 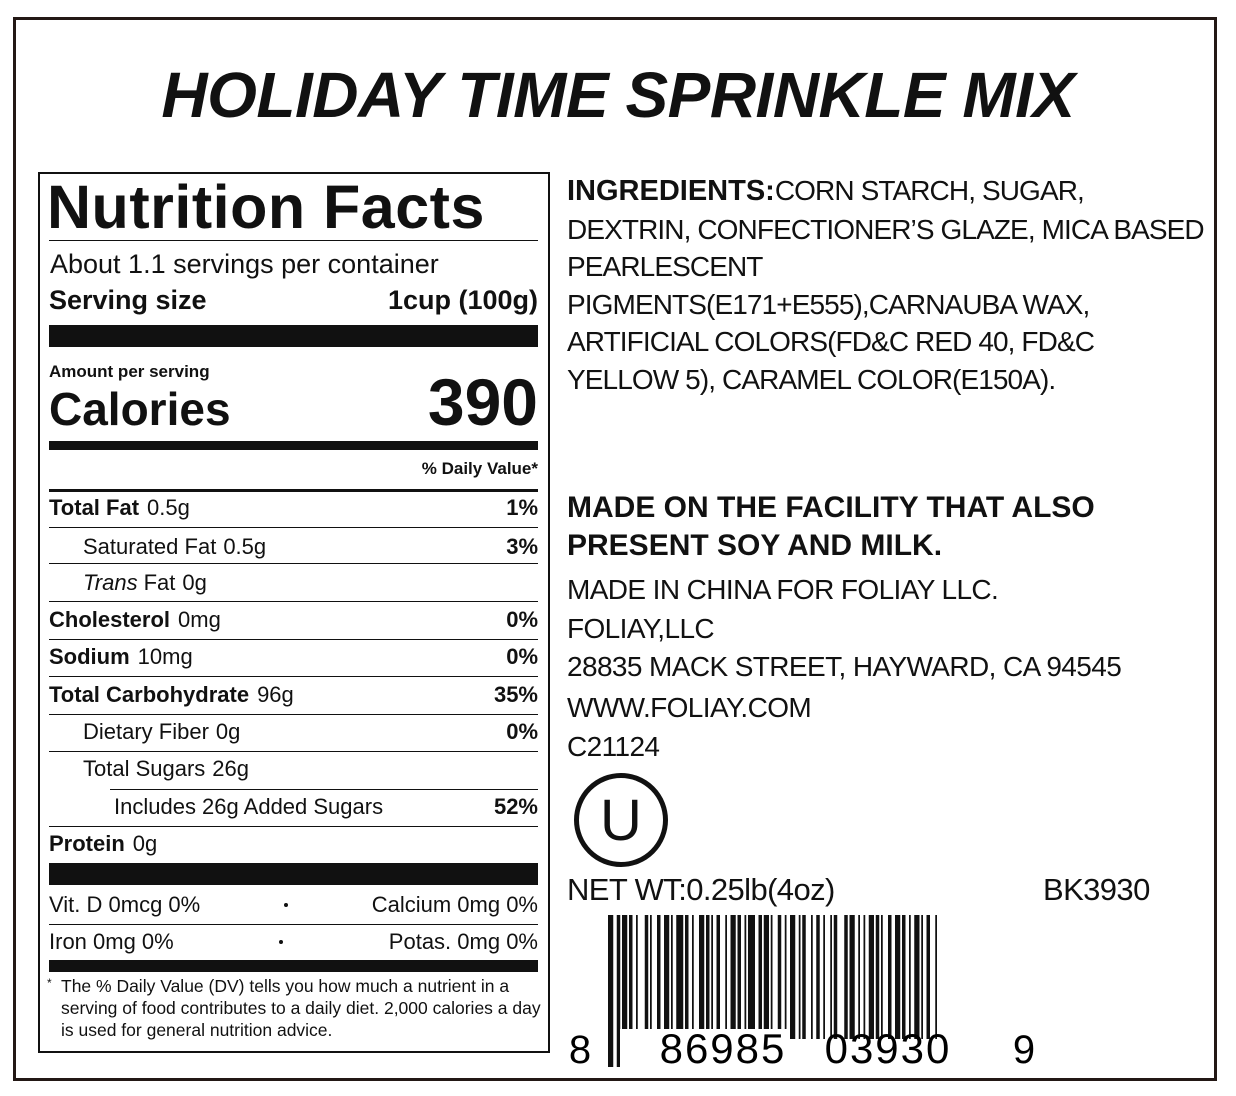 I want to click on nutrient-name: Total Fat, so click(x=94, y=507).